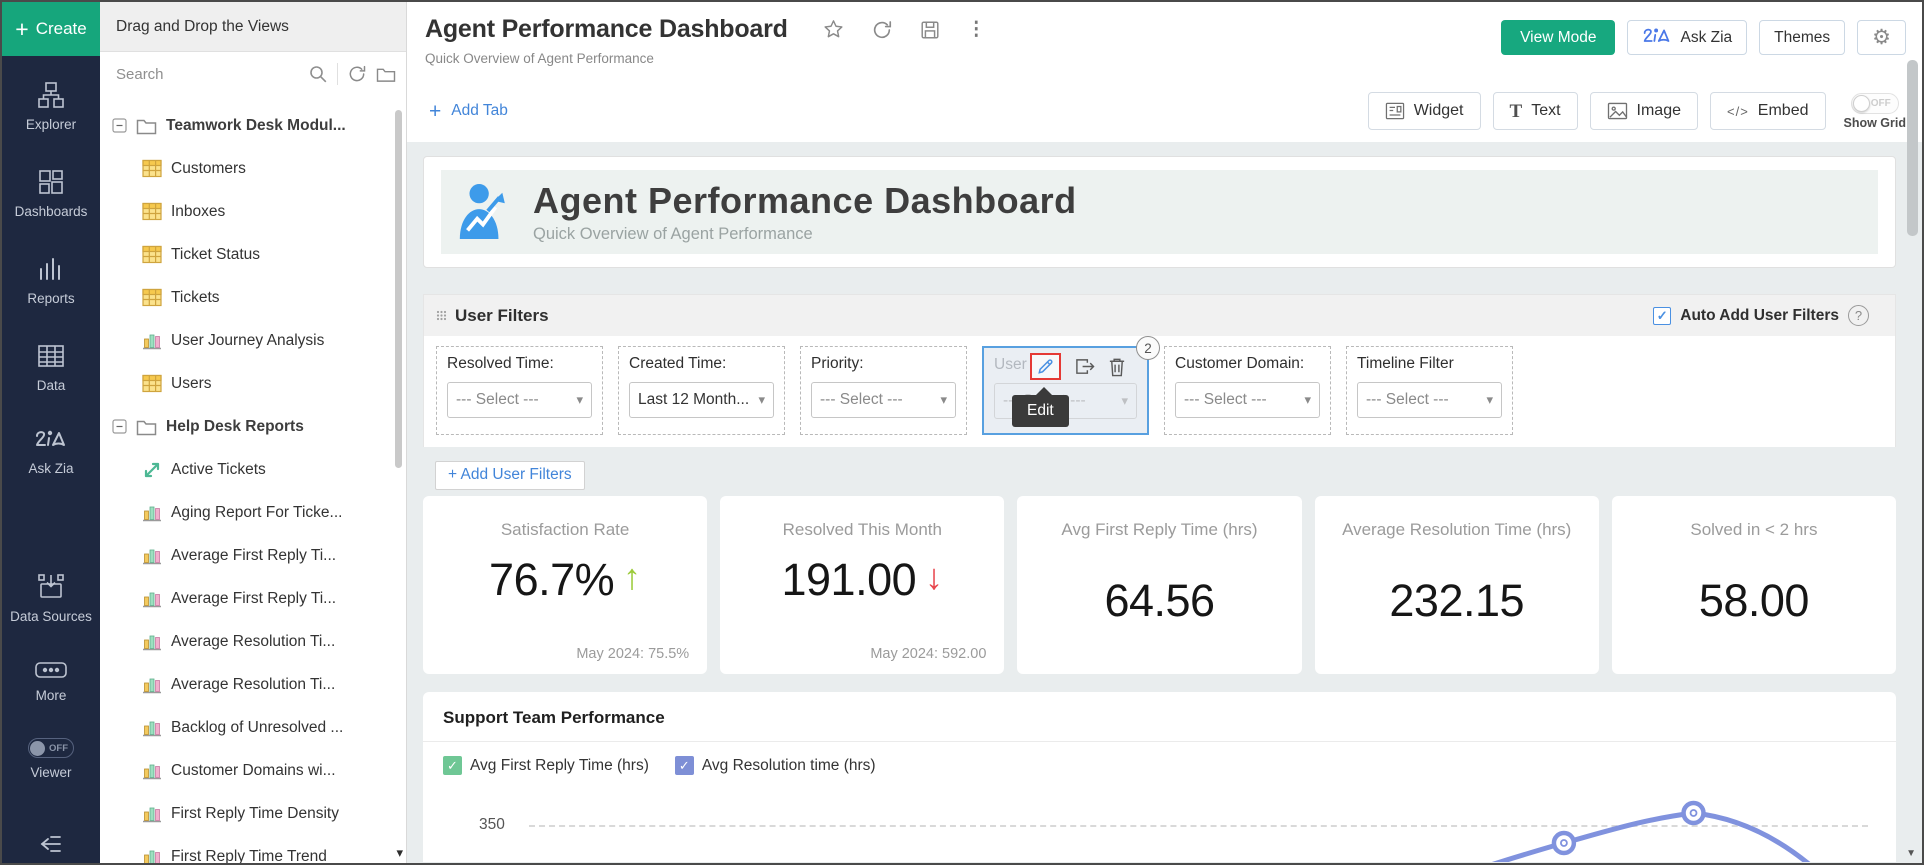  I want to click on text-button: T Text, so click(1535, 111).